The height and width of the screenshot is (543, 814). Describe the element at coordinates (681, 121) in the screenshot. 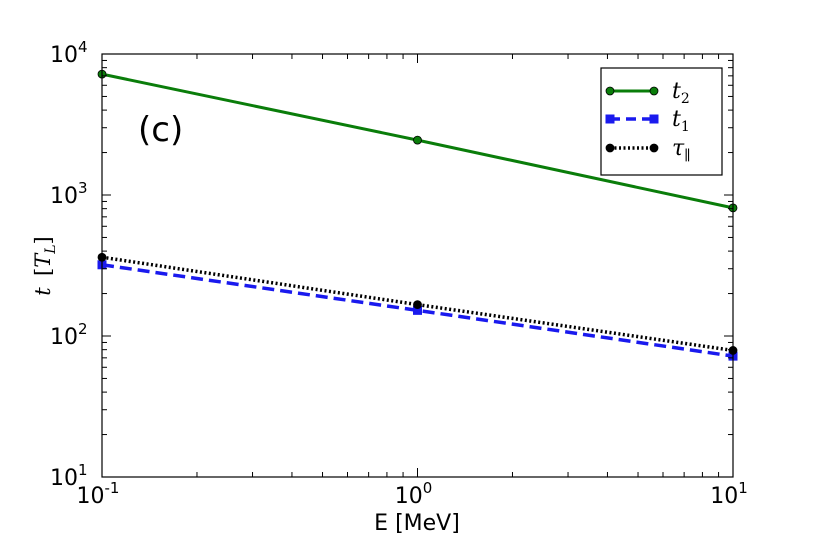

I see `legend-label-t1: t1` at that location.